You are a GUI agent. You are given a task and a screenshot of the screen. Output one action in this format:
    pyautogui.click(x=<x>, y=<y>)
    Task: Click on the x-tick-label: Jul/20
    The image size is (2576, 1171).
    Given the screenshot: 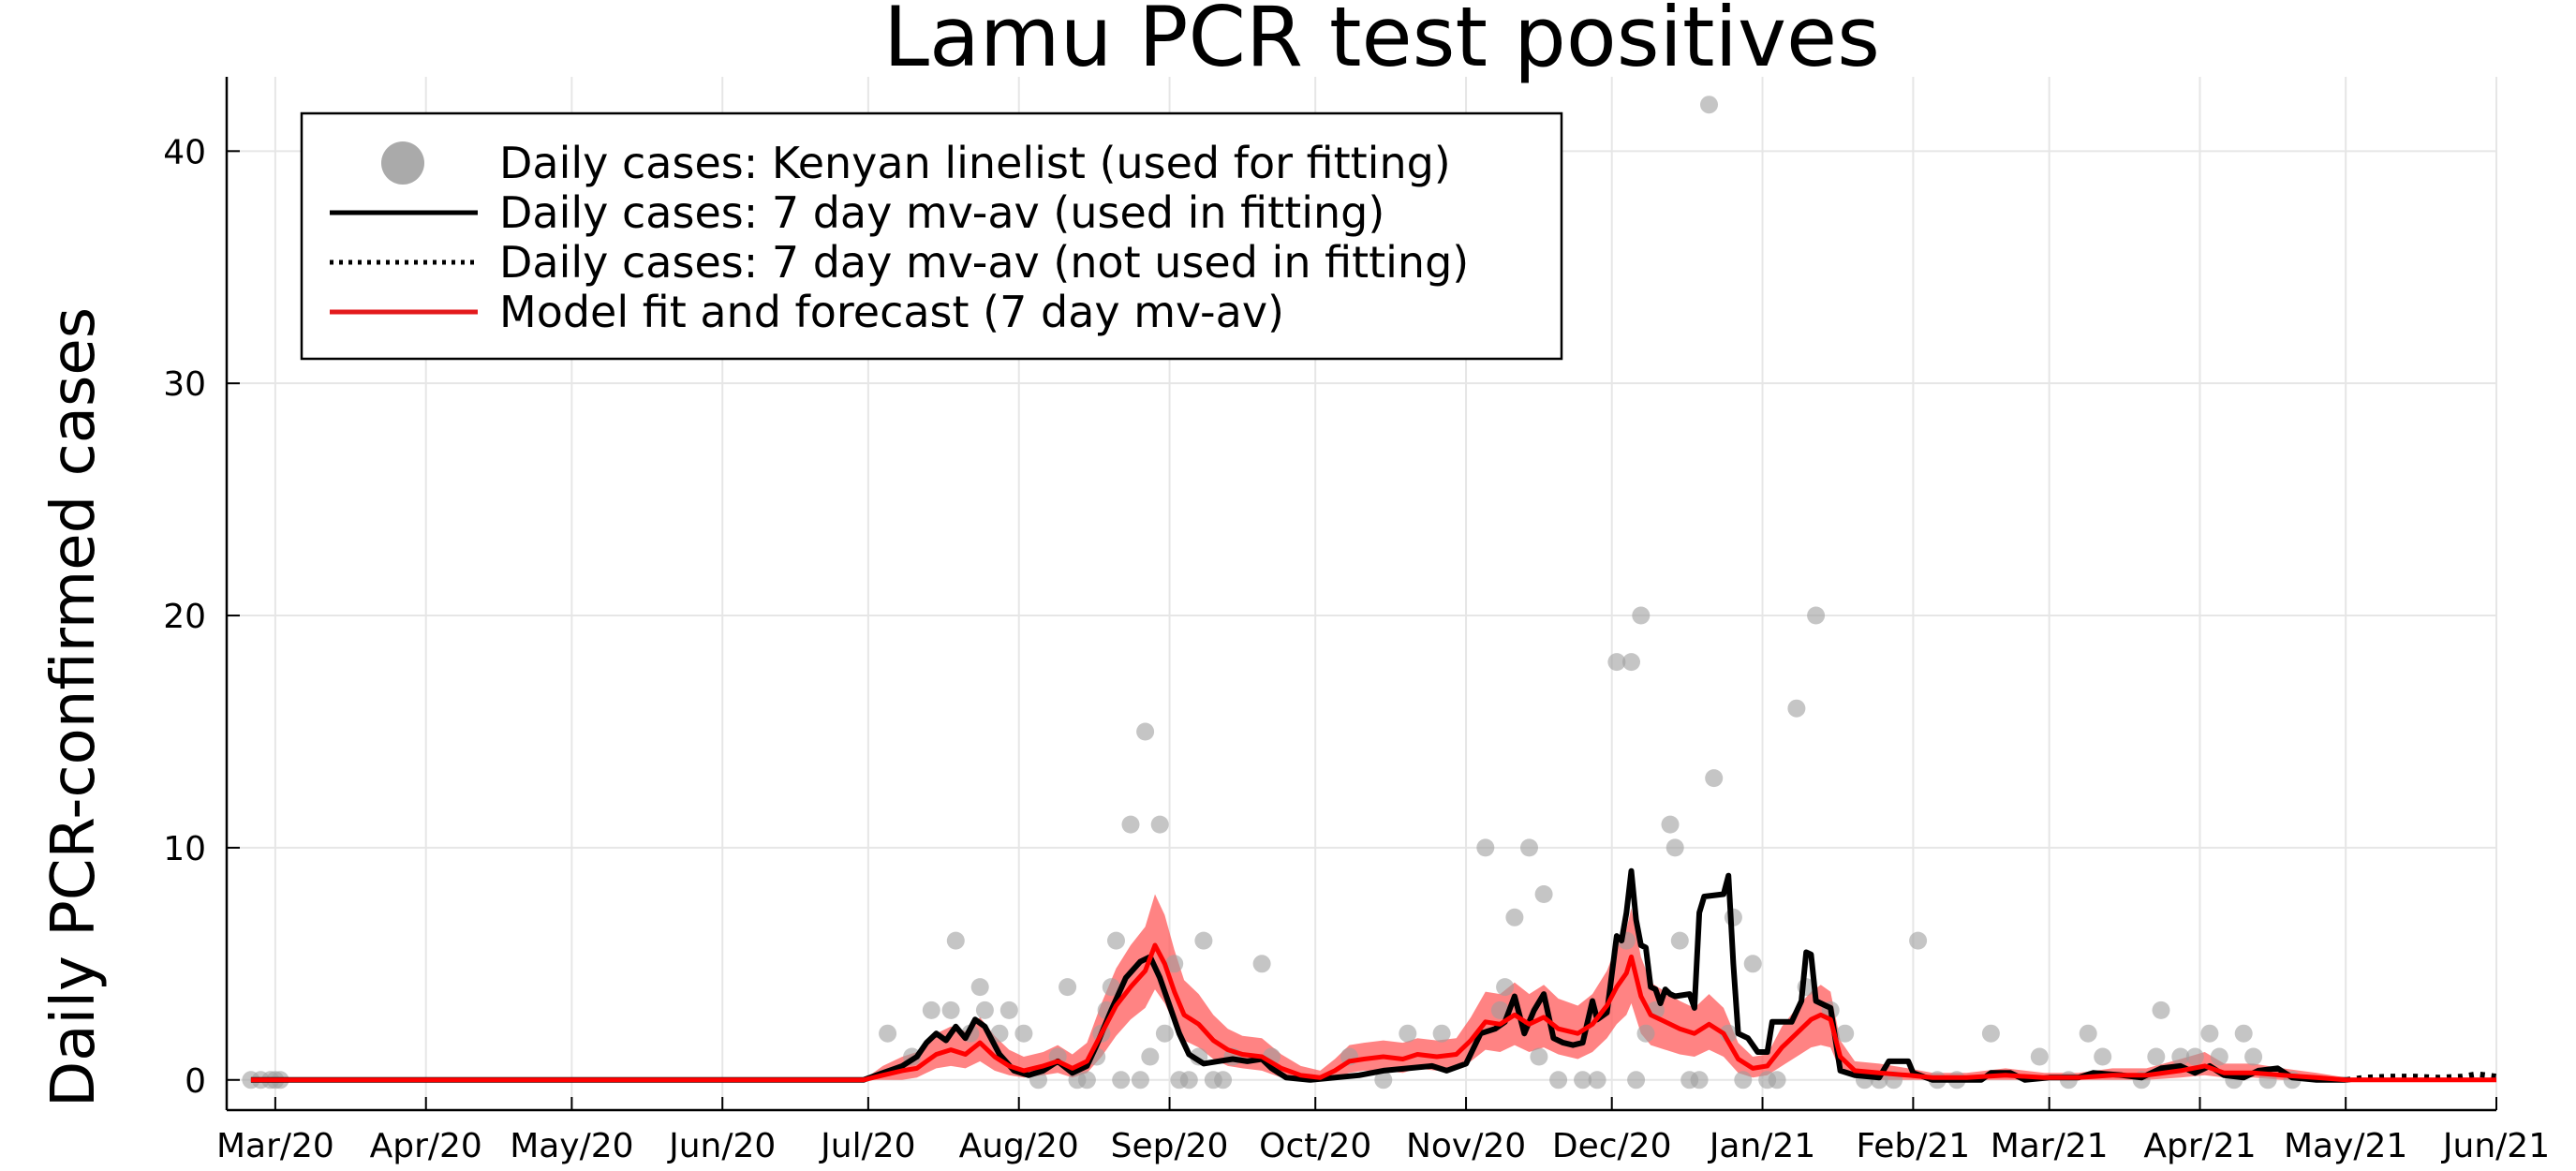 What is the action you would take?
    pyautogui.click(x=867, y=1146)
    